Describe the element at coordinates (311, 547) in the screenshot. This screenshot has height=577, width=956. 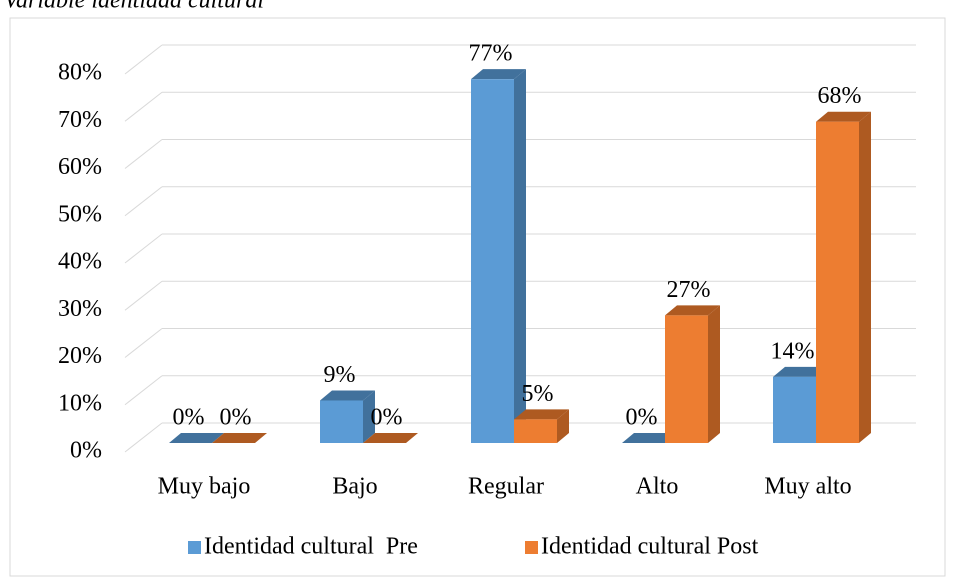
I see `legend-label: Identidad cultural Pre` at that location.